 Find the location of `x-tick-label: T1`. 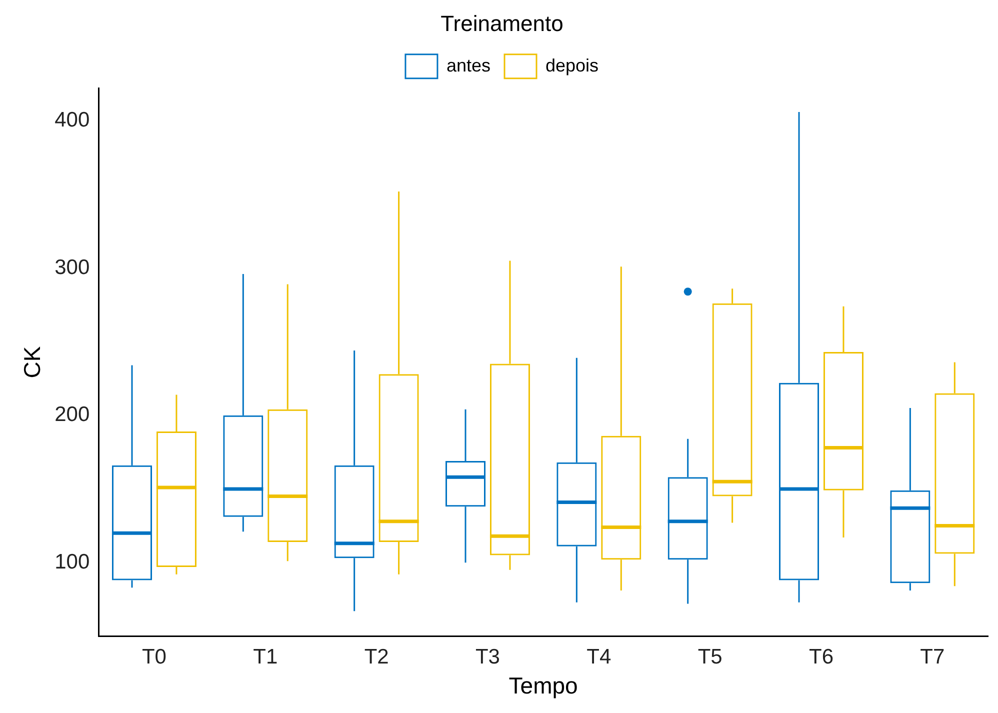

x-tick-label: T1 is located at coordinates (265, 657).